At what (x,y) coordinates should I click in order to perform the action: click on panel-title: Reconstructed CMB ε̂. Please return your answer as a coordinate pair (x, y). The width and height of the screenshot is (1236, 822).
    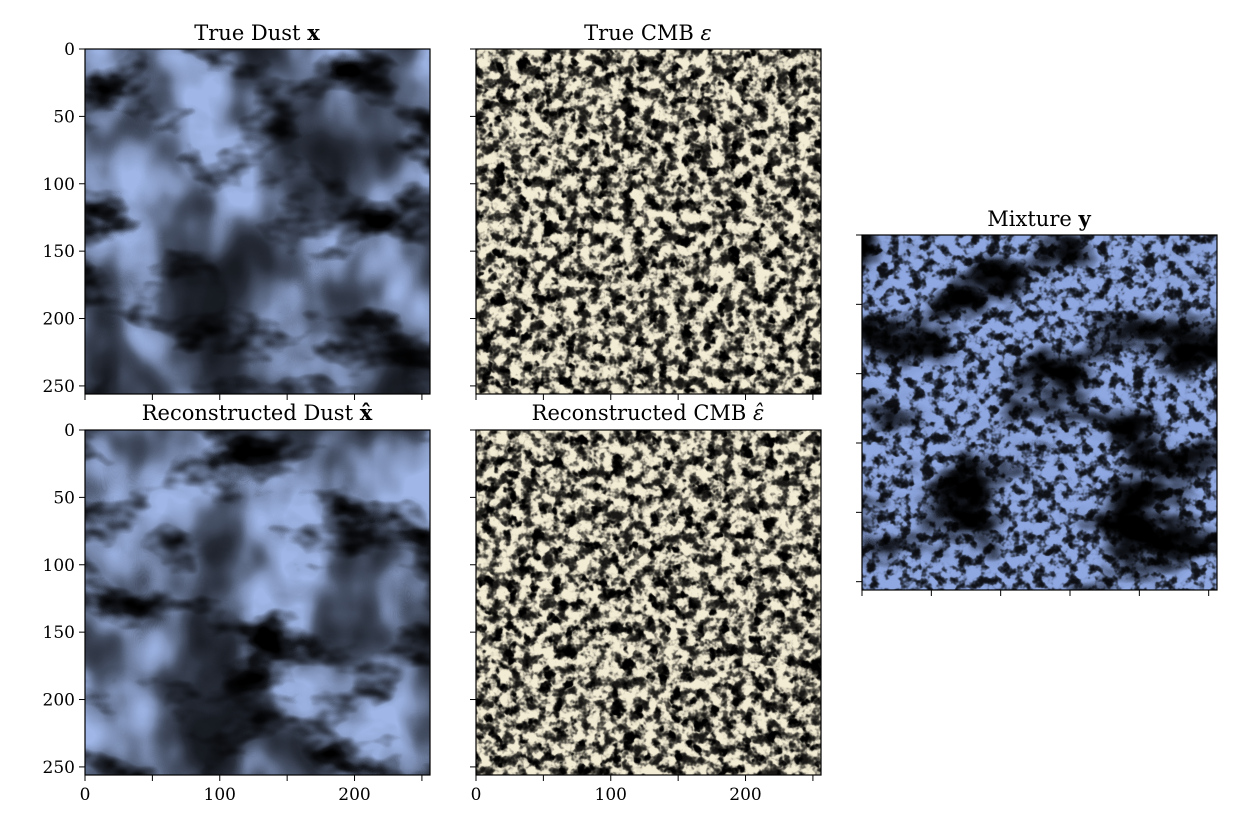
    Looking at the image, I should click on (648, 413).